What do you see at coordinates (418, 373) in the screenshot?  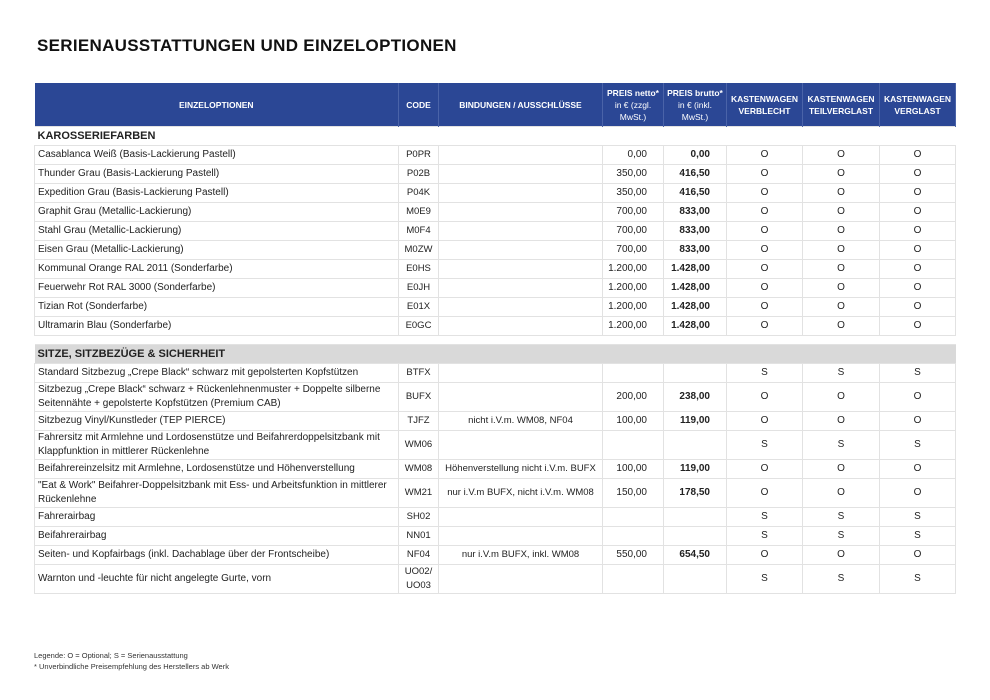 I see `option-code: BTFX` at bounding box center [418, 373].